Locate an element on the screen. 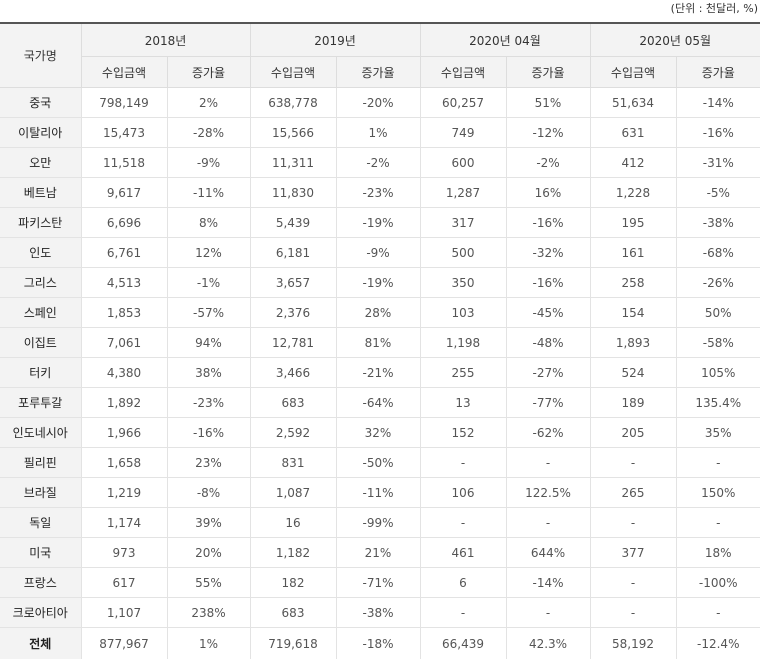  growth-cell: 28% is located at coordinates (378, 313).